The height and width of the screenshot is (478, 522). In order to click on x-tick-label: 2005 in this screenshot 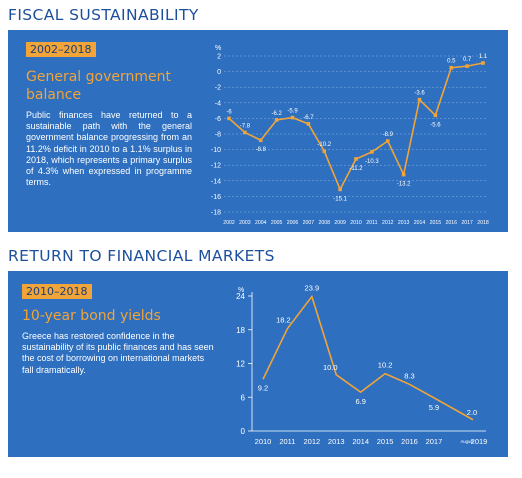, I will do `click(277, 223)`.